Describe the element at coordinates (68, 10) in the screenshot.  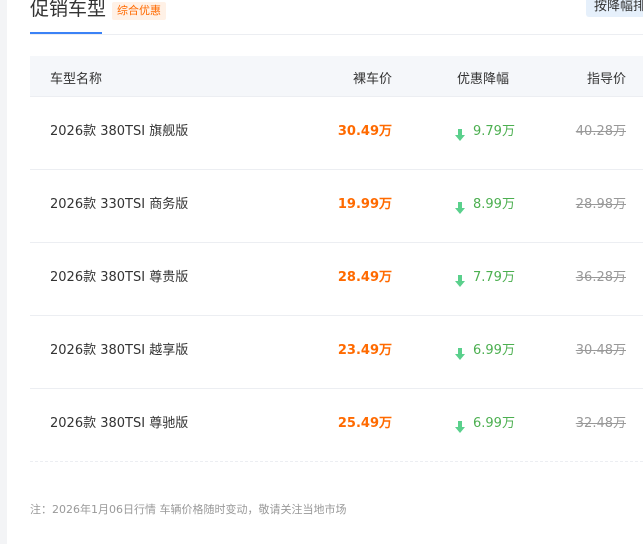
I see `tab-title: 促销车型` at that location.